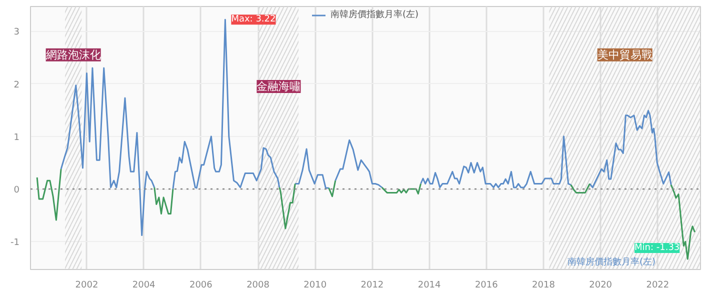 The image size is (720, 296). Describe the element at coordinates (611, 262) in the screenshot. I see `annotation: 南韓房價指數月率(左)` at that location.